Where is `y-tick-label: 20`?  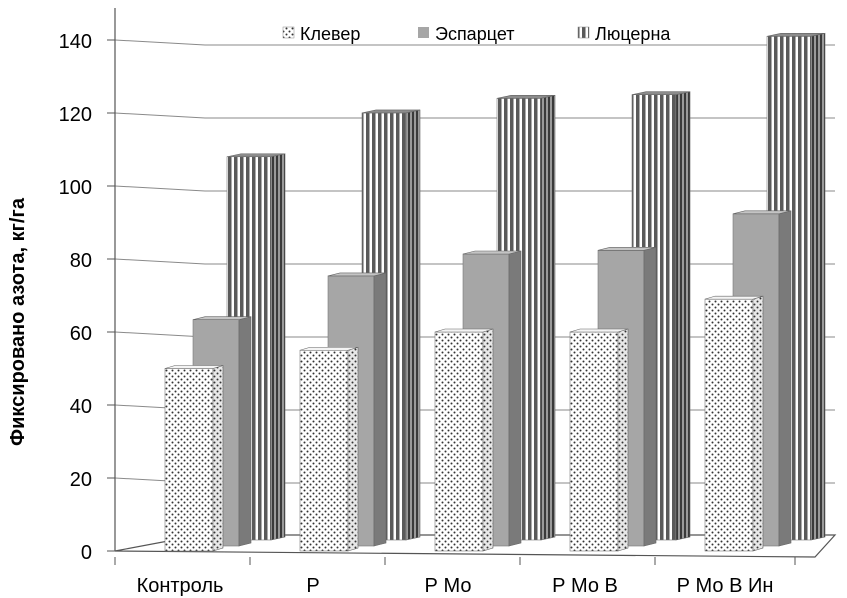 y-tick-label: 20 is located at coordinates (81, 480).